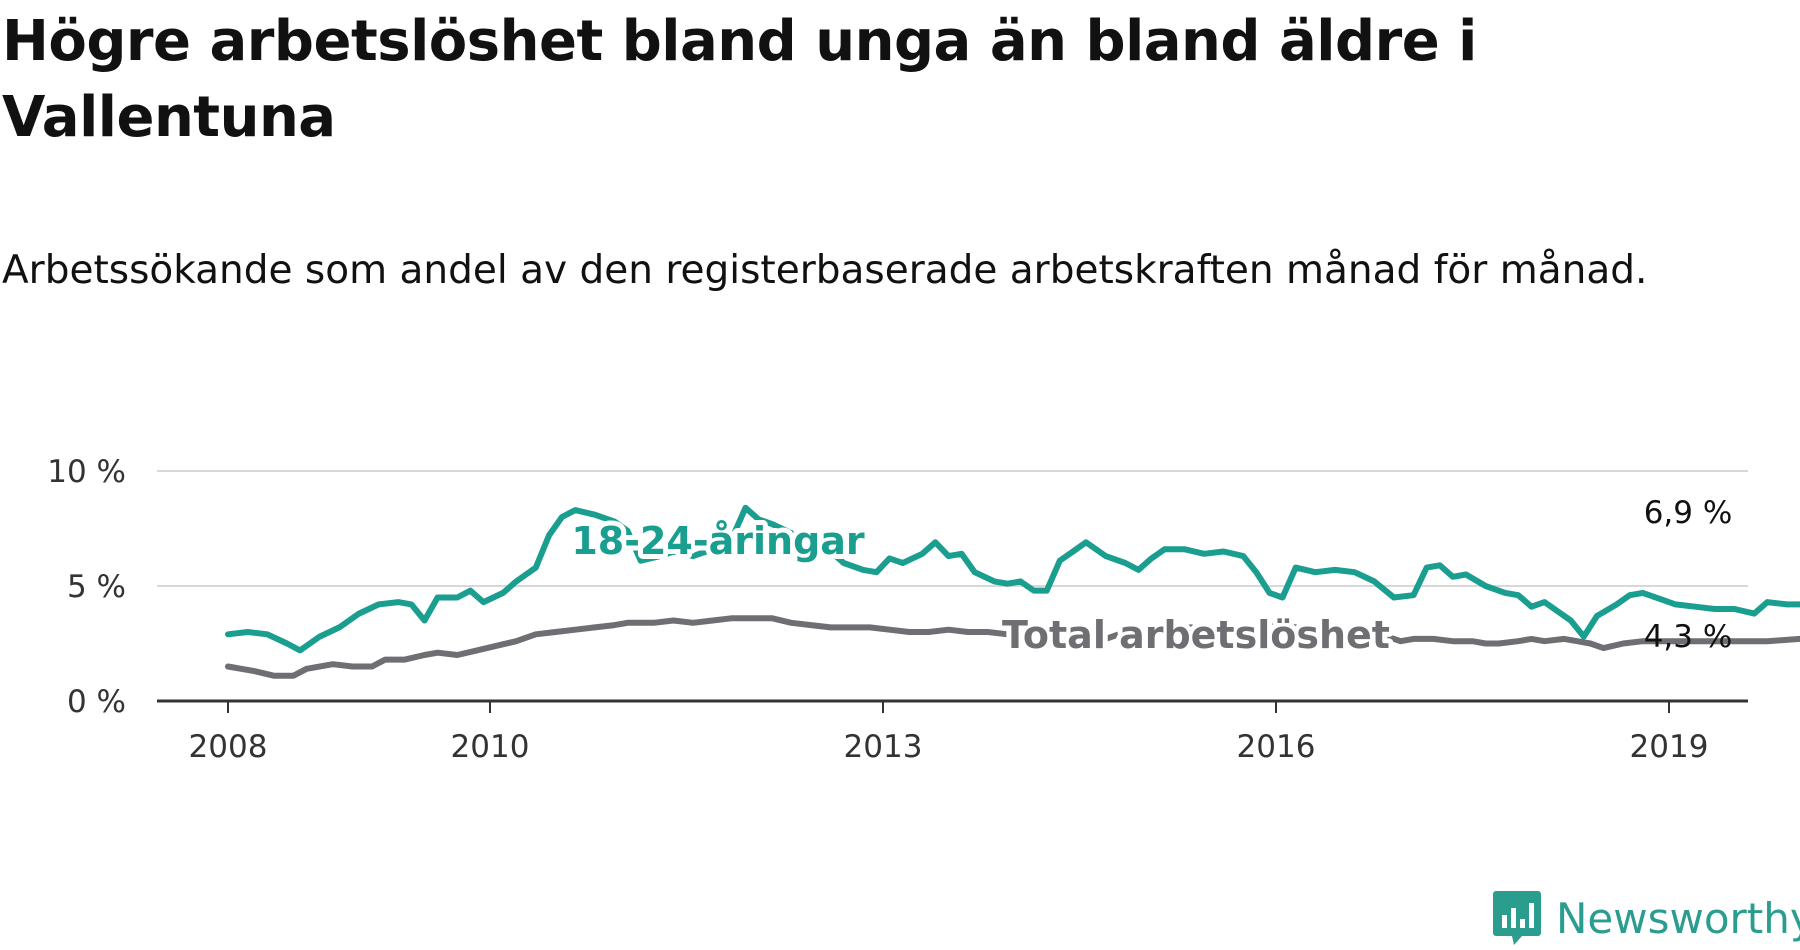 Image resolution: width=1800 pixels, height=950 pixels. What do you see at coordinates (490, 747) in the screenshot?
I see `x-tick-label: 2010` at bounding box center [490, 747].